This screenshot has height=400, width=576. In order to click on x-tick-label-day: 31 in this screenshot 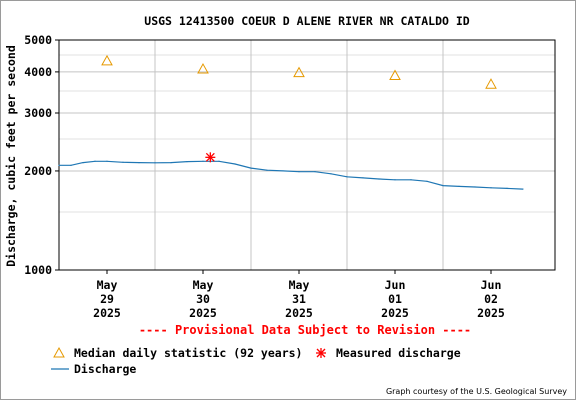, I will do `click(299, 299)`.